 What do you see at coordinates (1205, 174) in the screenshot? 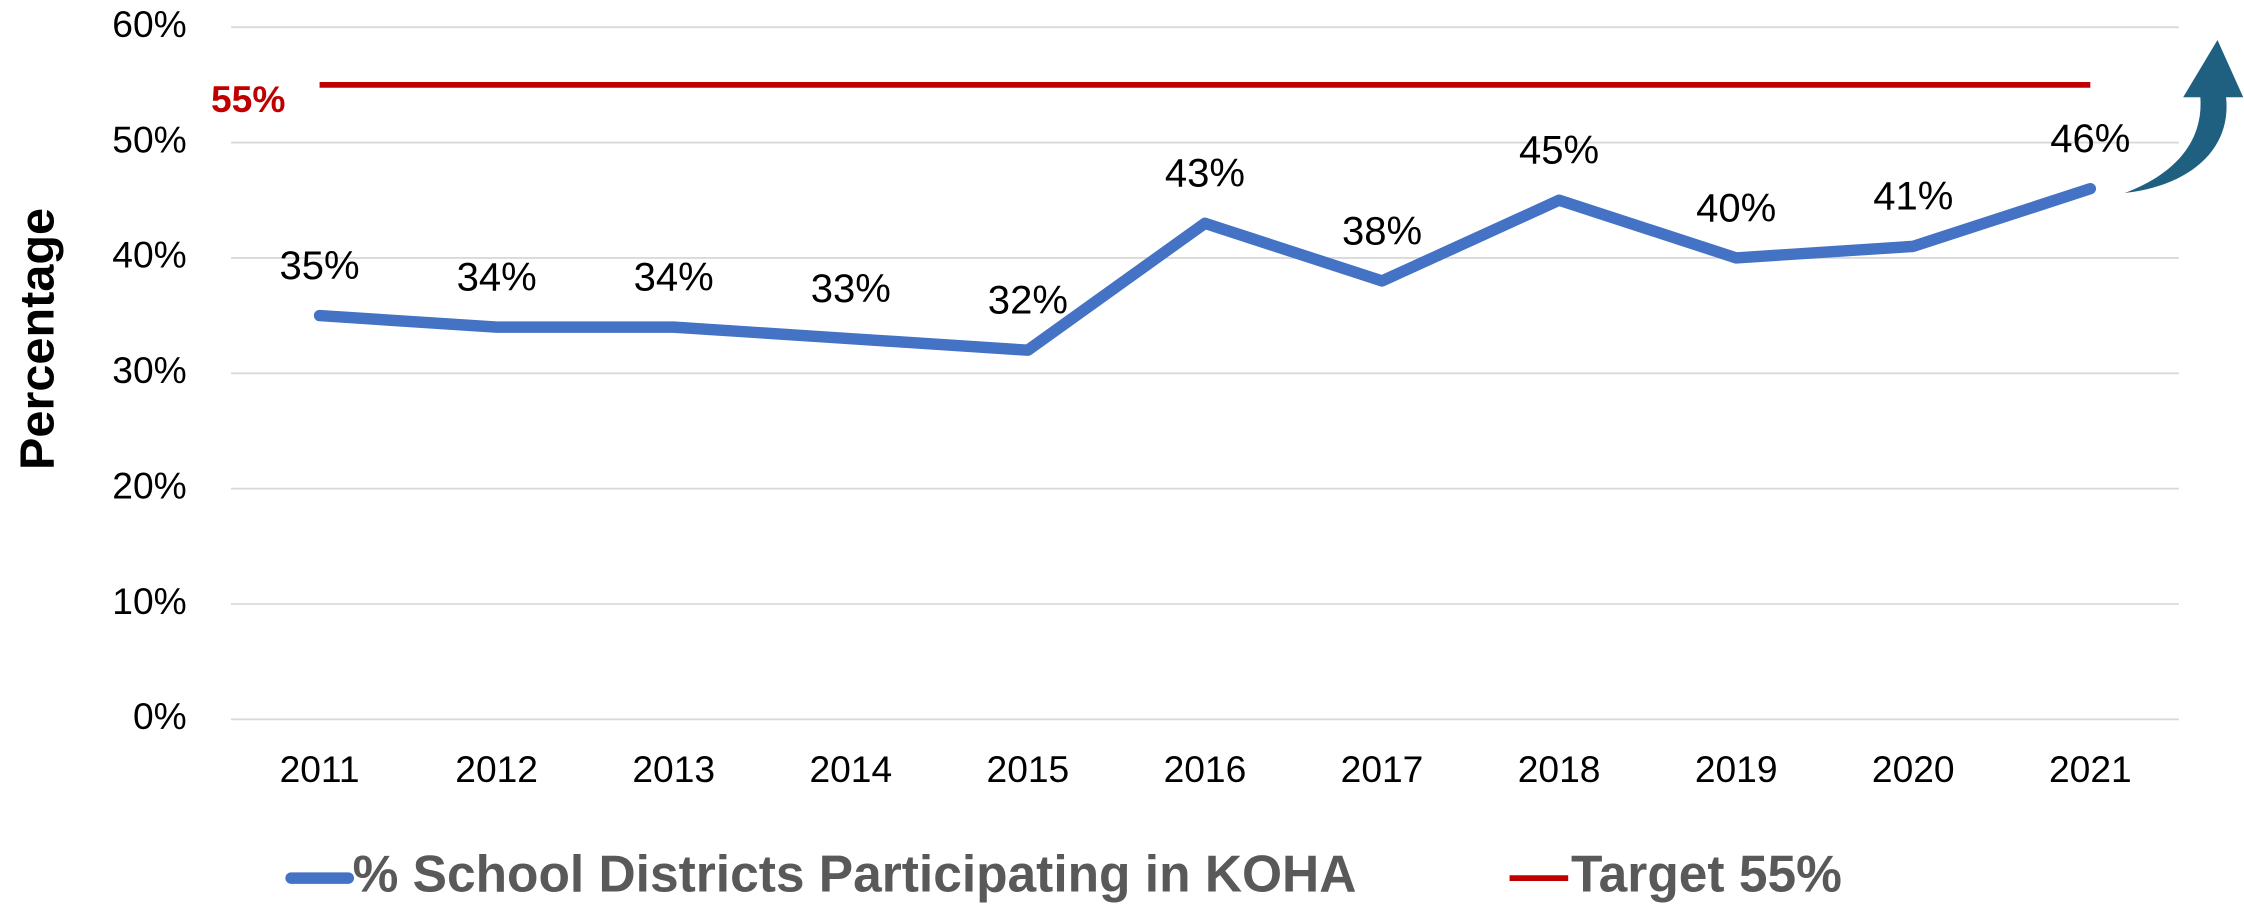
I see `data-label: 43%` at bounding box center [1205, 174].